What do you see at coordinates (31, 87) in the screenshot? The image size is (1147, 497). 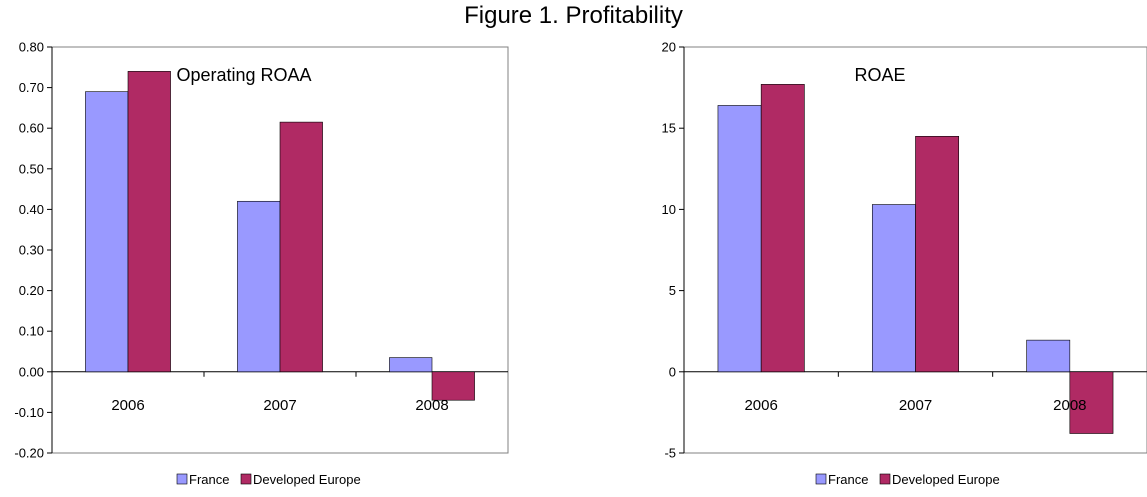 I see `y-tick-label: 0.70` at bounding box center [31, 87].